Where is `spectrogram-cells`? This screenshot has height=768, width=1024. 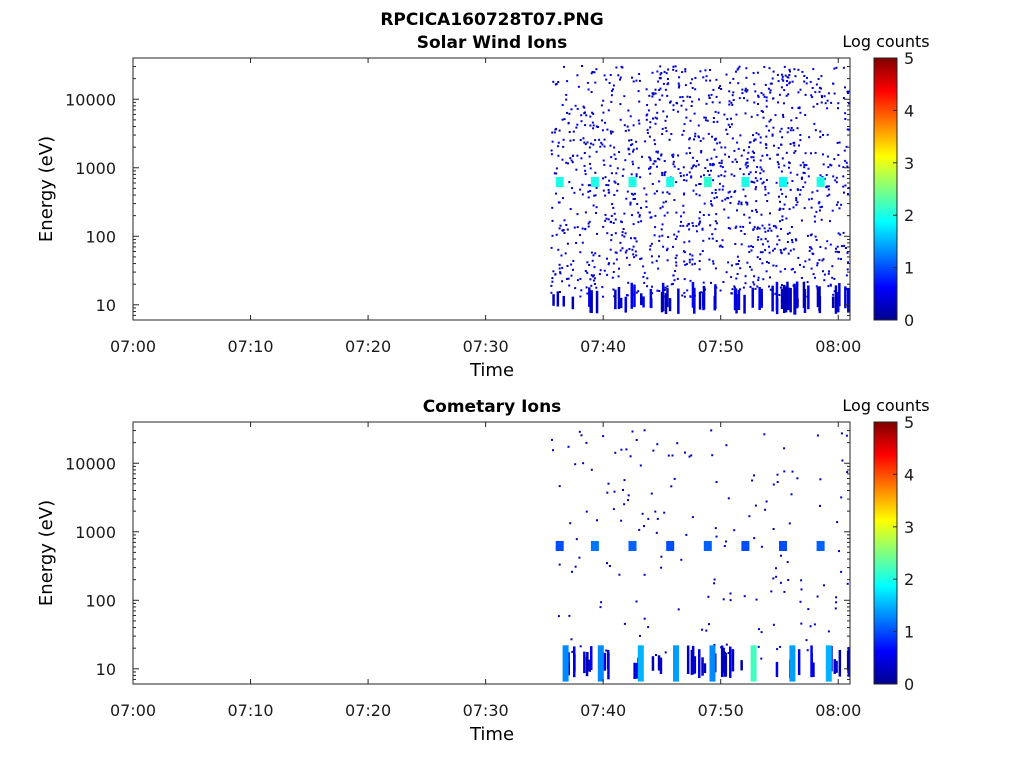
spectrogram-cells is located at coordinates (700, 190).